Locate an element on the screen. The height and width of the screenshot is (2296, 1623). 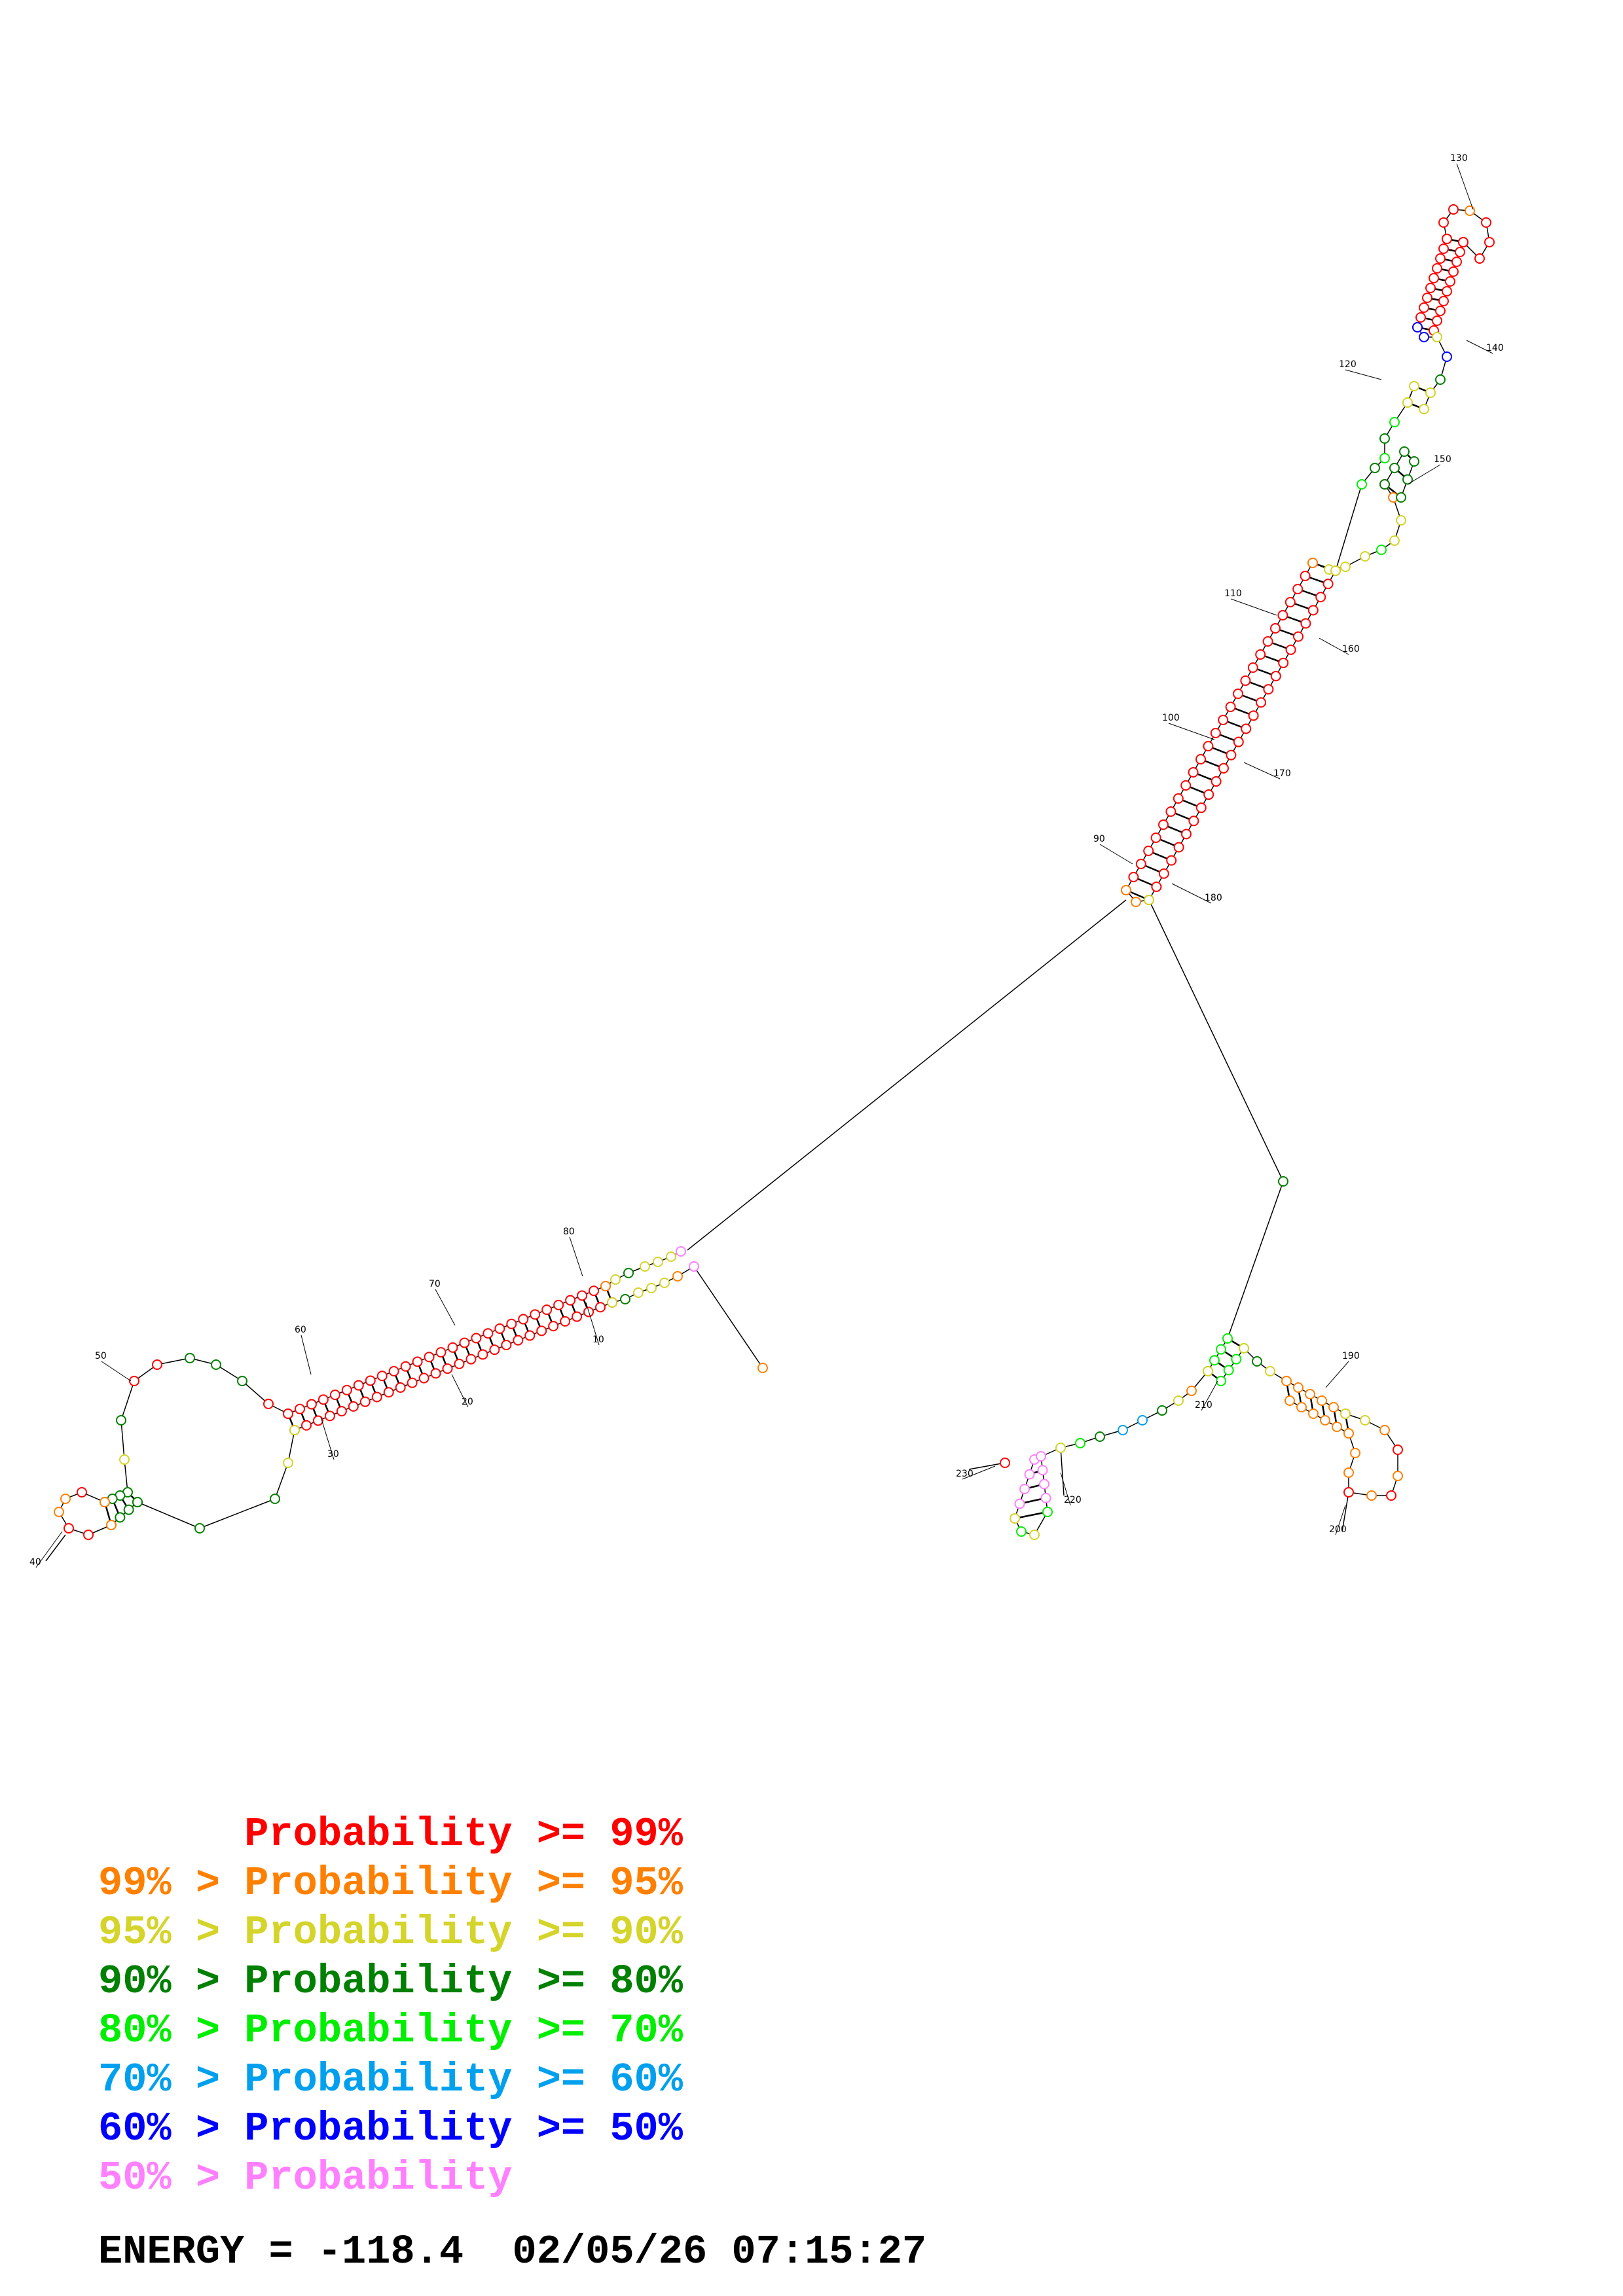
legend-row: 95% > Probability >= 90% is located at coordinates (390, 1933).